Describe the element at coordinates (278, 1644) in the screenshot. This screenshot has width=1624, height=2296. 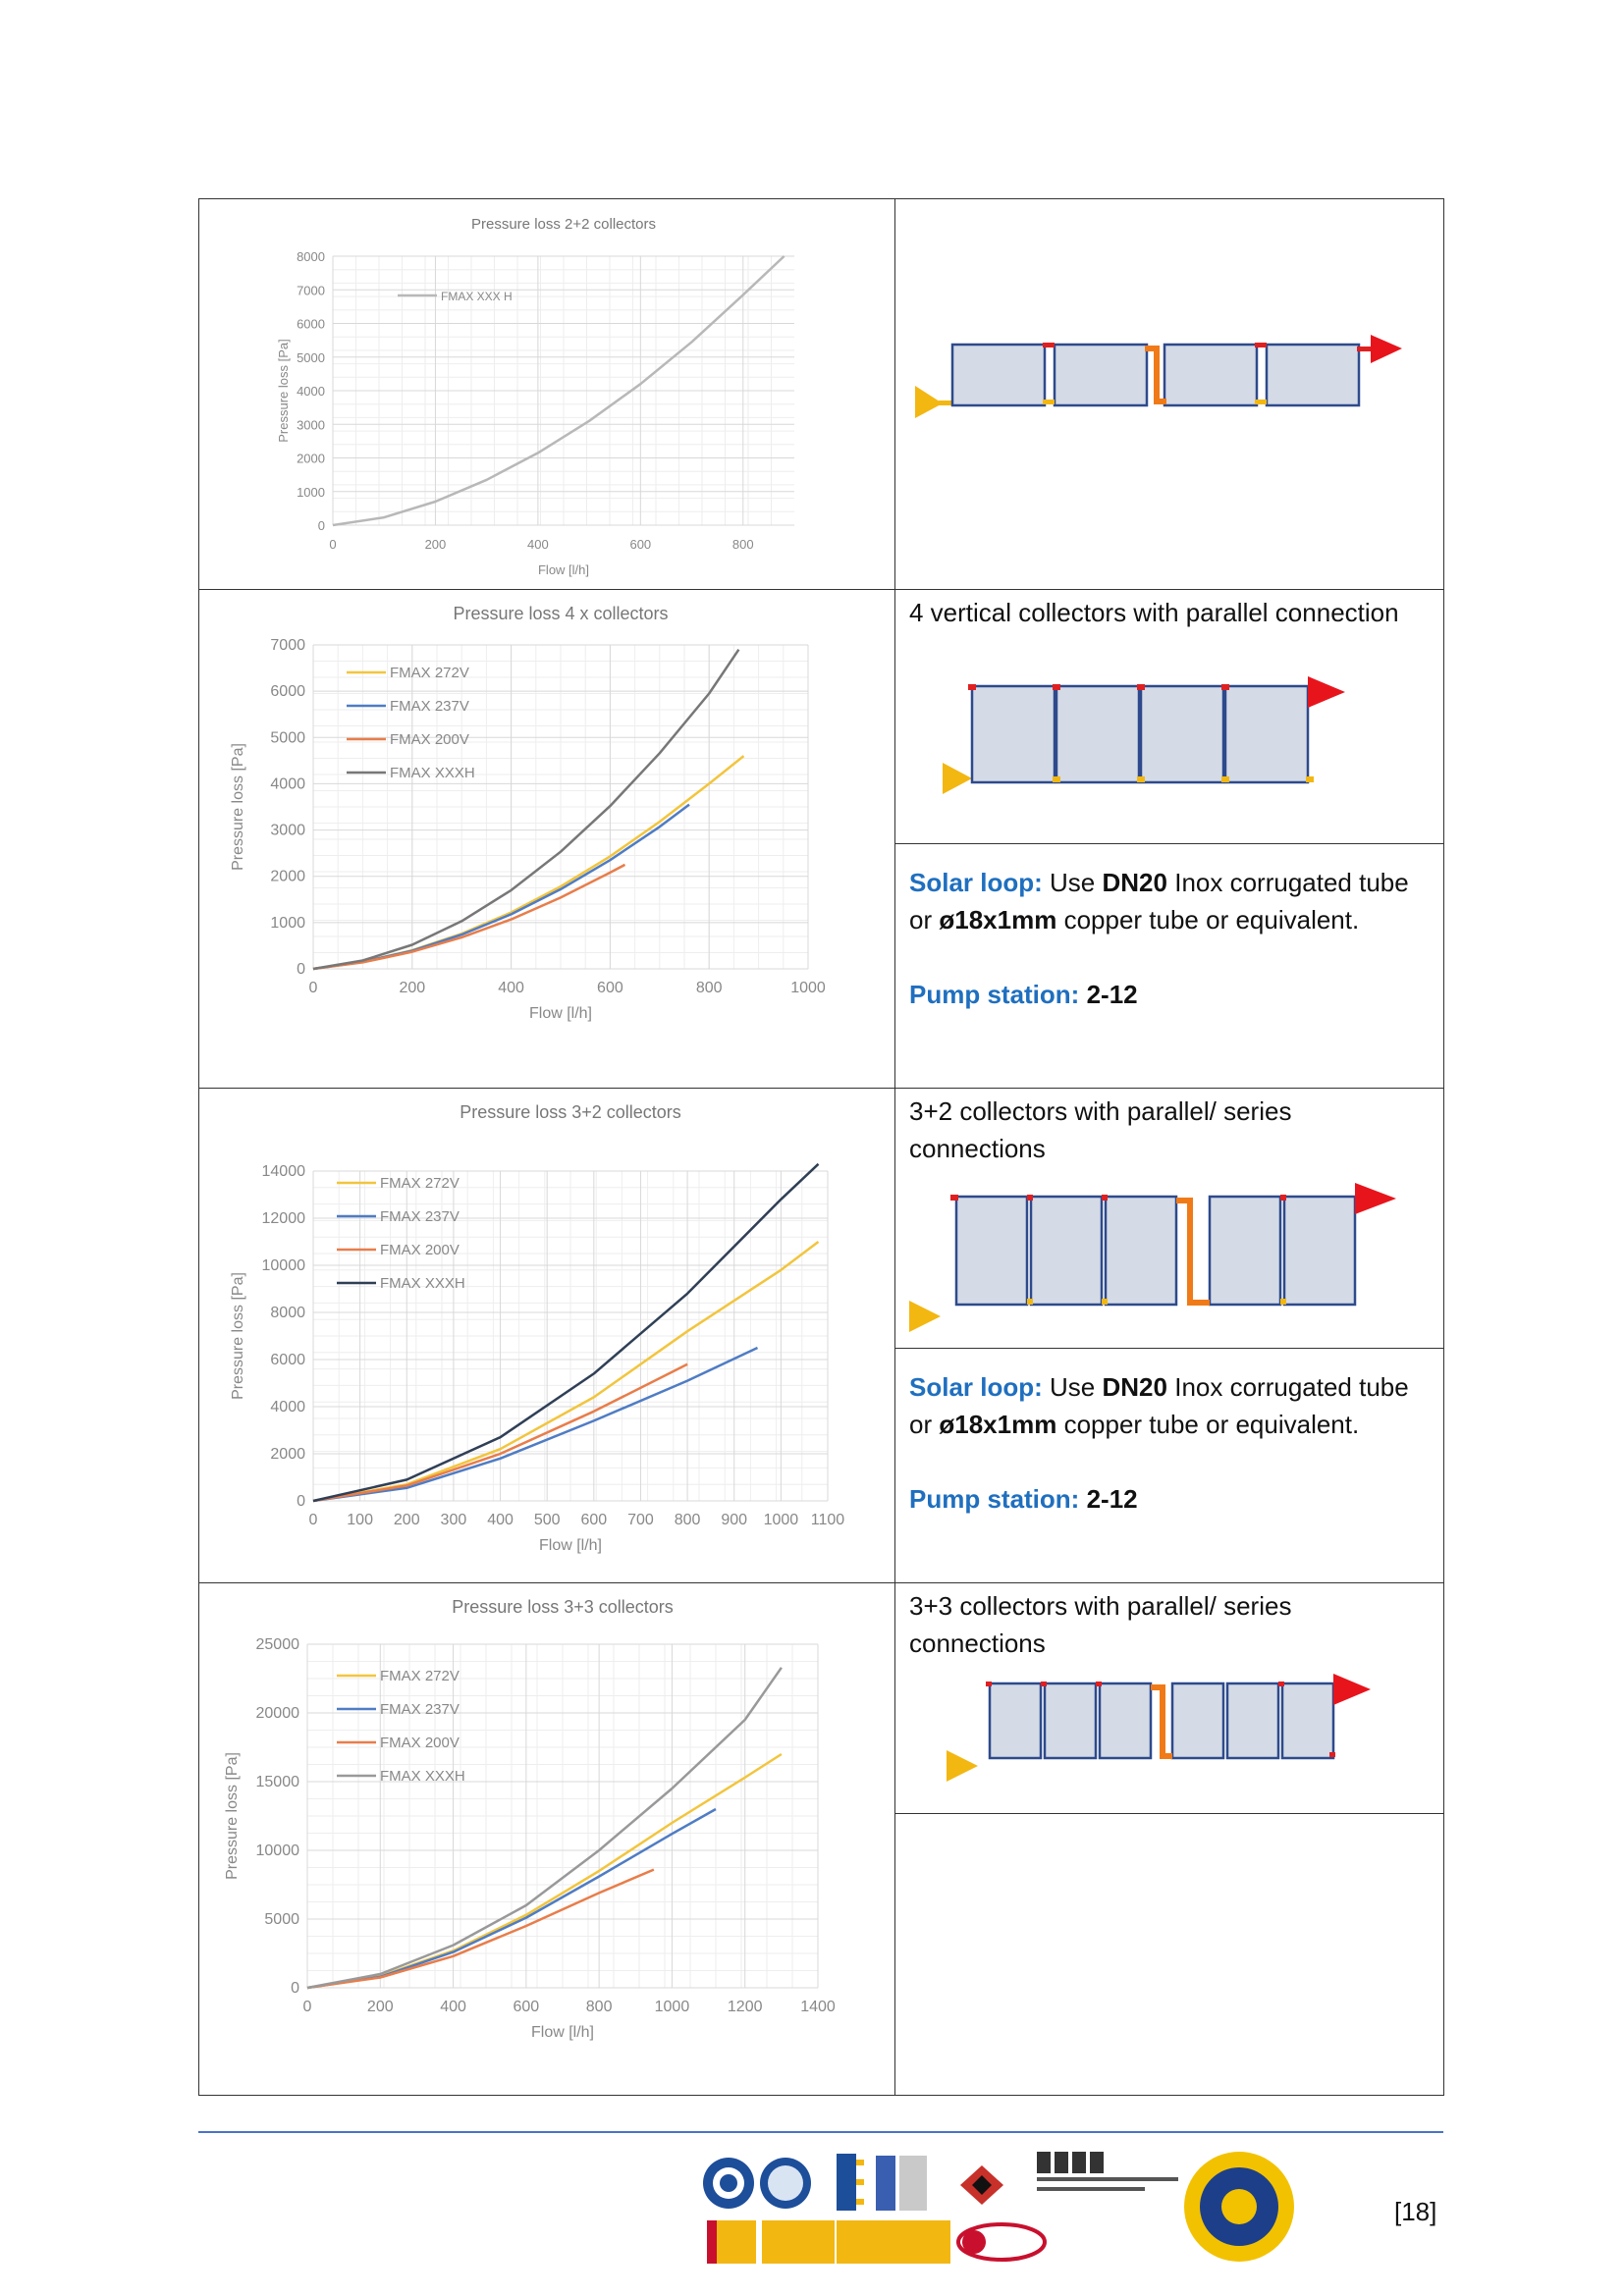
I see `y-tick-label: 25000` at that location.